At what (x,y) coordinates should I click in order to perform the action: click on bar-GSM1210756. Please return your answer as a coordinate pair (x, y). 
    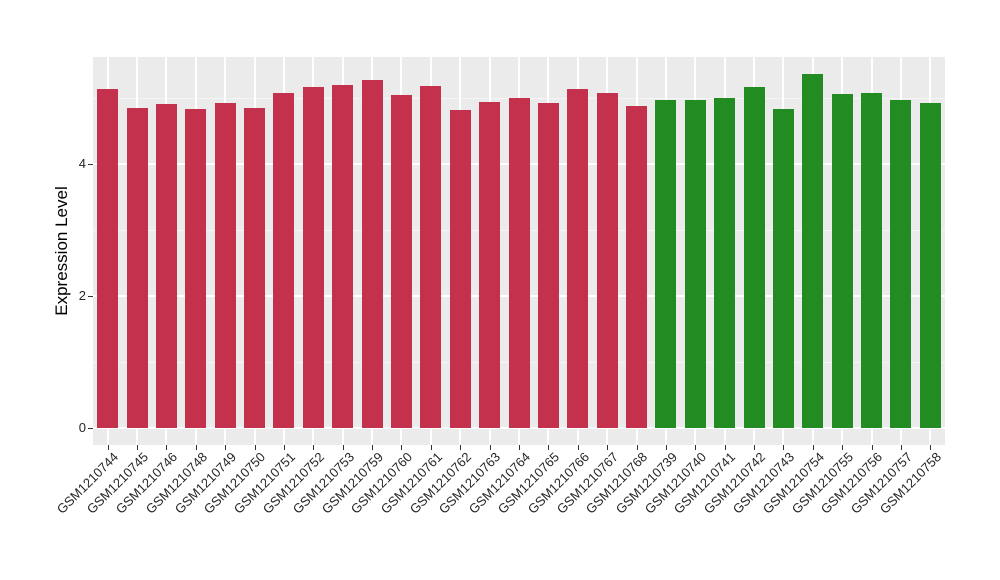
    Looking at the image, I should click on (872, 260).